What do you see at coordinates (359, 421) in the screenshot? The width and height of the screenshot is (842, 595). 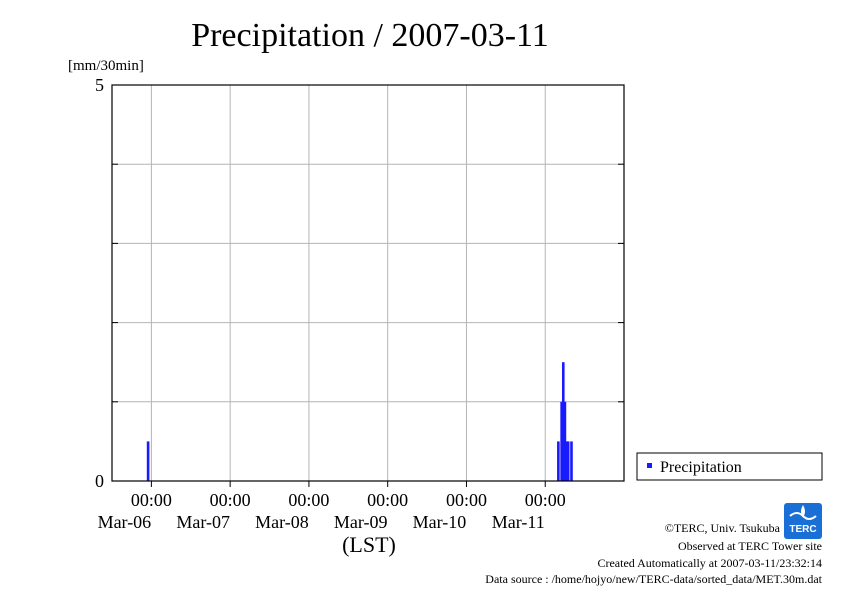 I see `precipitation-bars` at bounding box center [359, 421].